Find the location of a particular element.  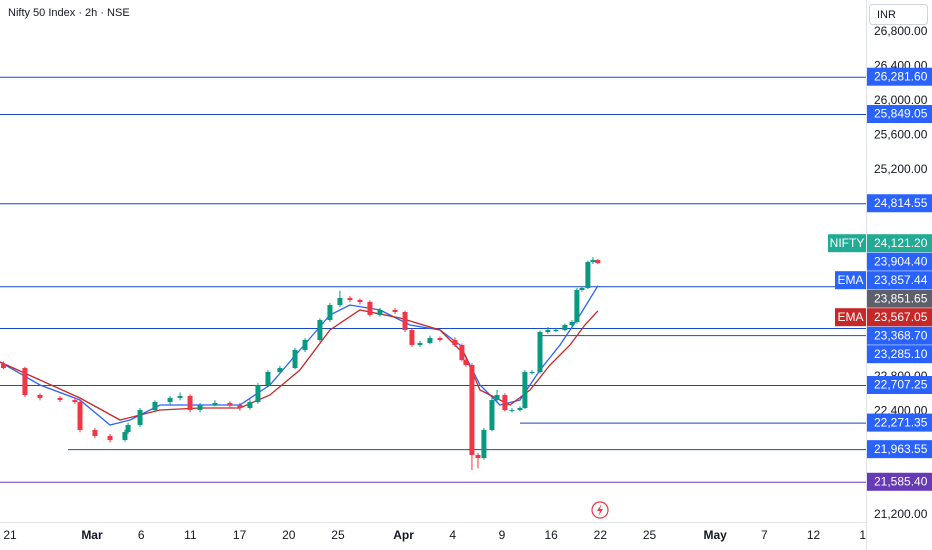

x-tick-label: 7 is located at coordinates (764, 535).